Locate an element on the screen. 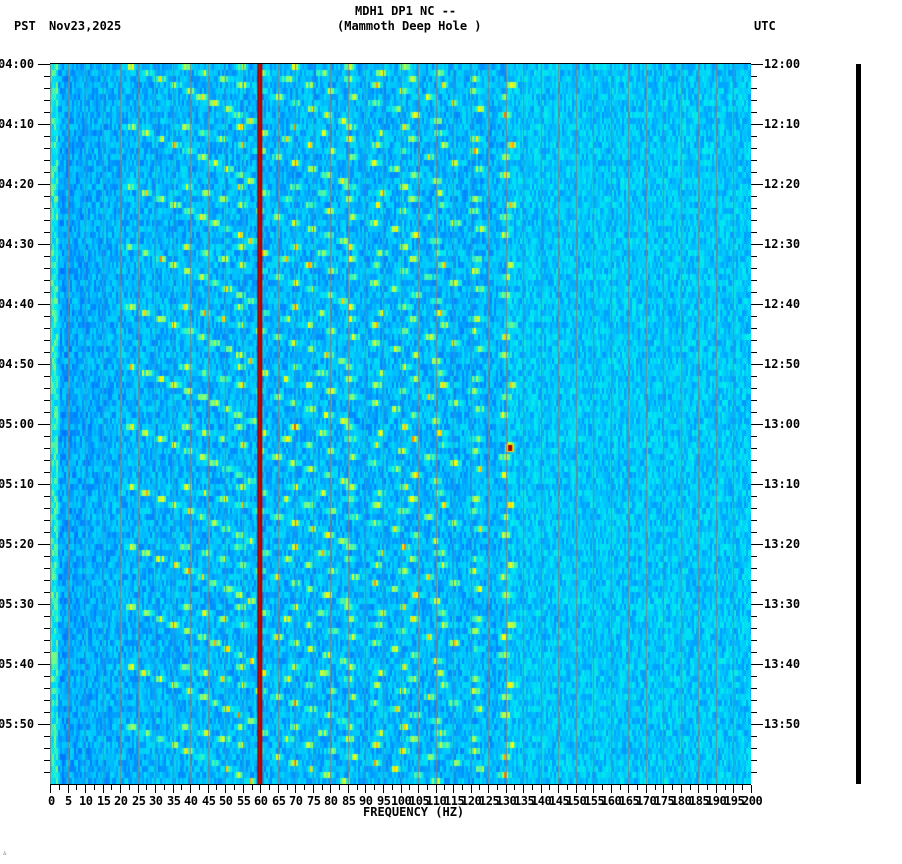  freq-tick-label: 35 is located at coordinates (174, 801).